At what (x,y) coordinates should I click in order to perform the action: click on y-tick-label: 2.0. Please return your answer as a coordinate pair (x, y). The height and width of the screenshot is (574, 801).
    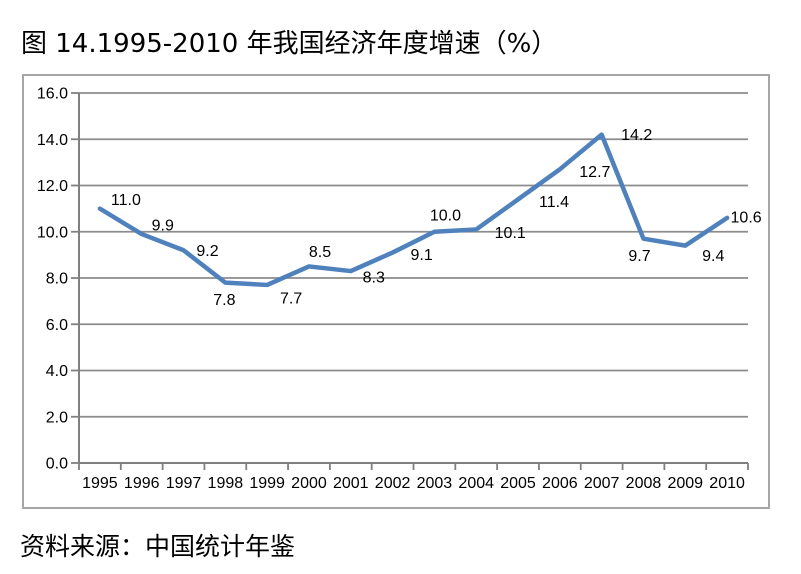
    Looking at the image, I should click on (57, 417).